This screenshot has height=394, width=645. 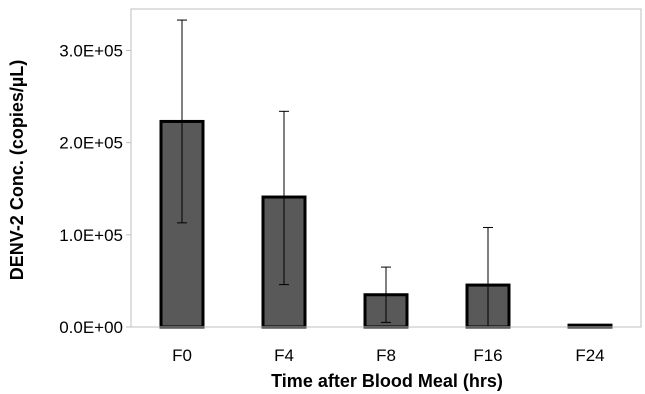 What do you see at coordinates (91, 50) in the screenshot?
I see `y-tick-label: 3.0E+05` at bounding box center [91, 50].